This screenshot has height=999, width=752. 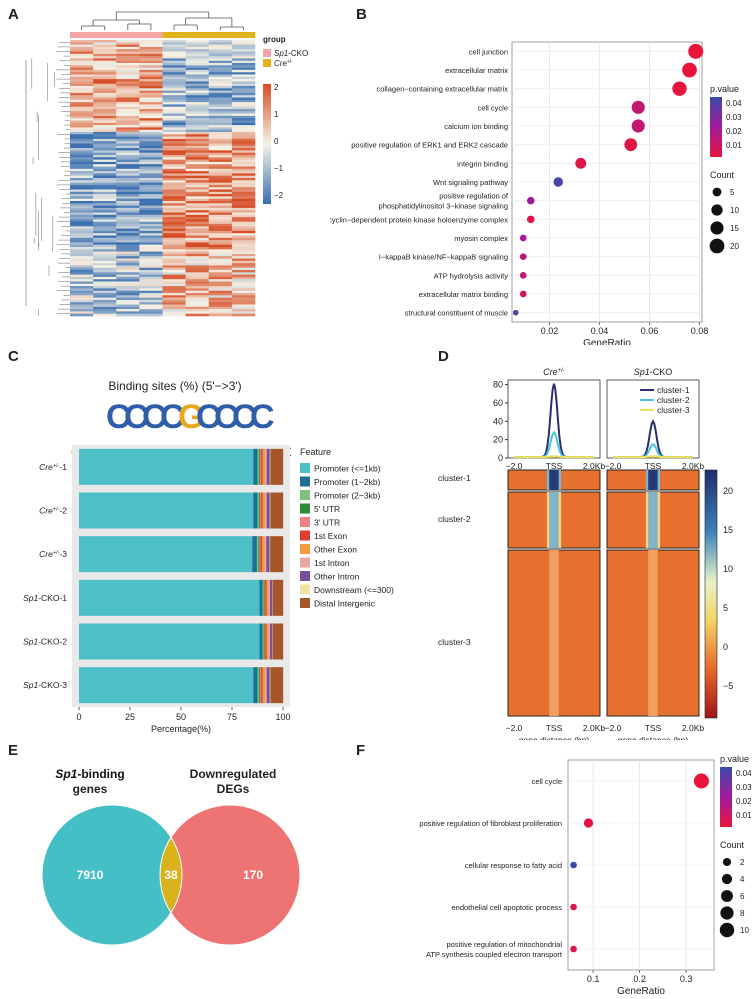 I want to click on count-legend-dot, so click(x=717, y=228).